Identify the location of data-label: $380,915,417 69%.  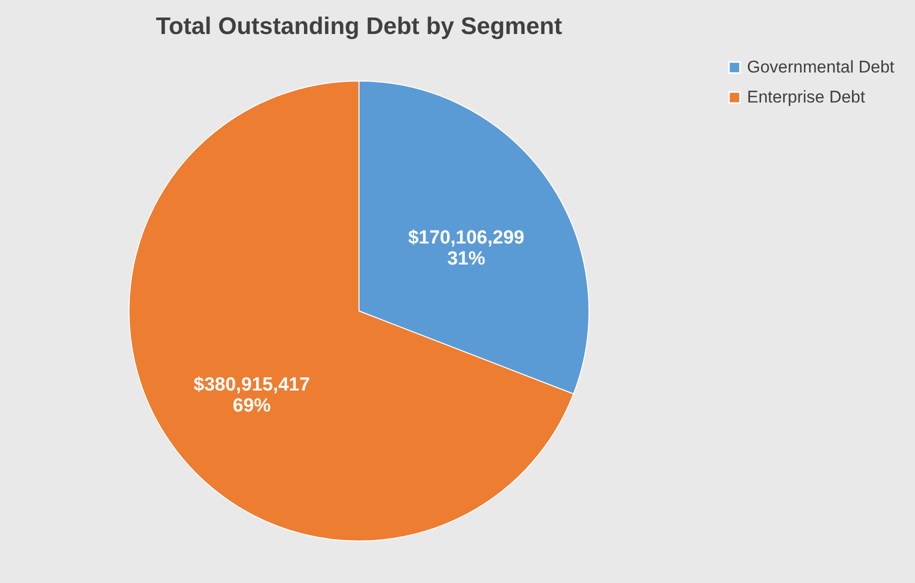
(252, 395).